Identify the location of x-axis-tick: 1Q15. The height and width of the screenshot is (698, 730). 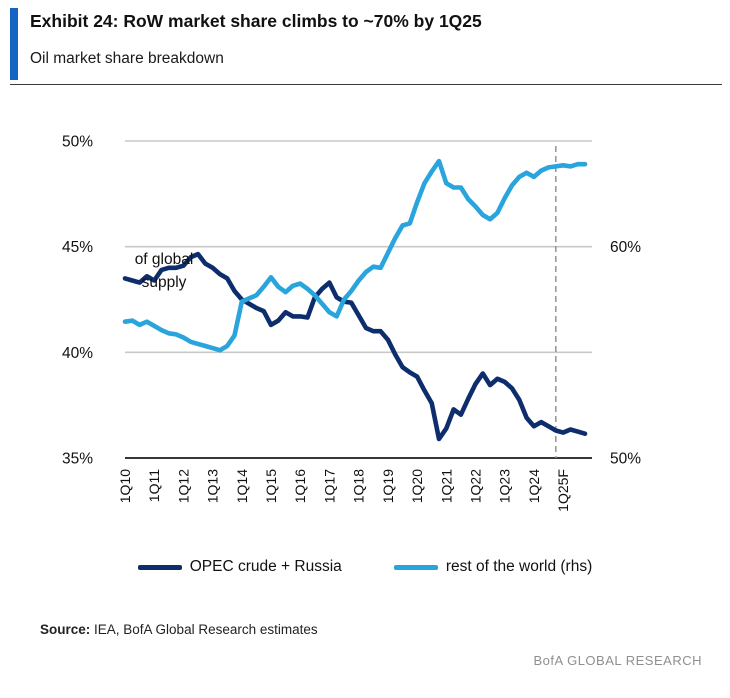
(271, 486).